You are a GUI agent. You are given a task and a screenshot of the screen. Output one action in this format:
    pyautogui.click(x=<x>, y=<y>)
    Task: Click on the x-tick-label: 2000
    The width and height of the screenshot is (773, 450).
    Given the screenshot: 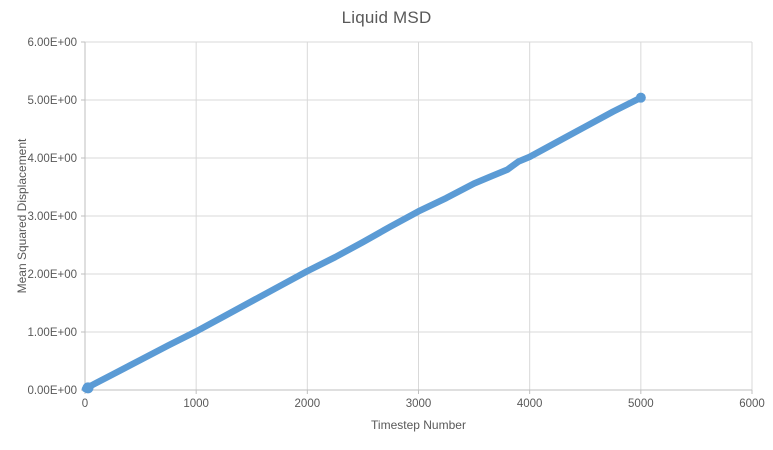 What is the action you would take?
    pyautogui.click(x=308, y=404)
    